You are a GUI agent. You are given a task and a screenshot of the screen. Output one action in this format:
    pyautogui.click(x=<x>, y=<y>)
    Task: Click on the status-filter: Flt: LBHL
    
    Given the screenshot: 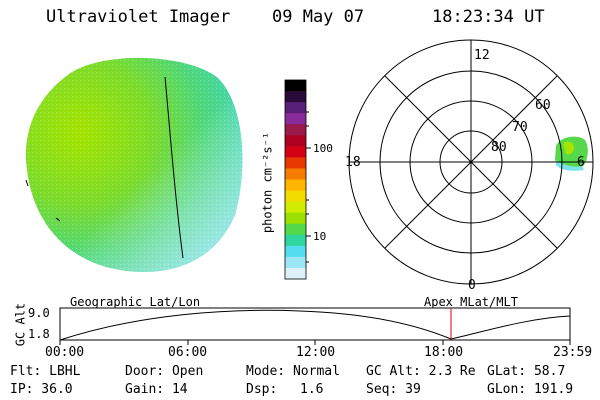 What is the action you would take?
    pyautogui.click(x=45, y=371)
    